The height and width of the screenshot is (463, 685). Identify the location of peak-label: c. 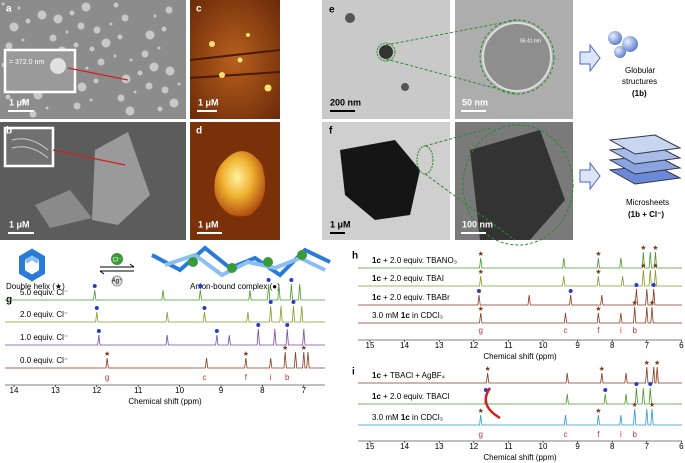
(565, 434).